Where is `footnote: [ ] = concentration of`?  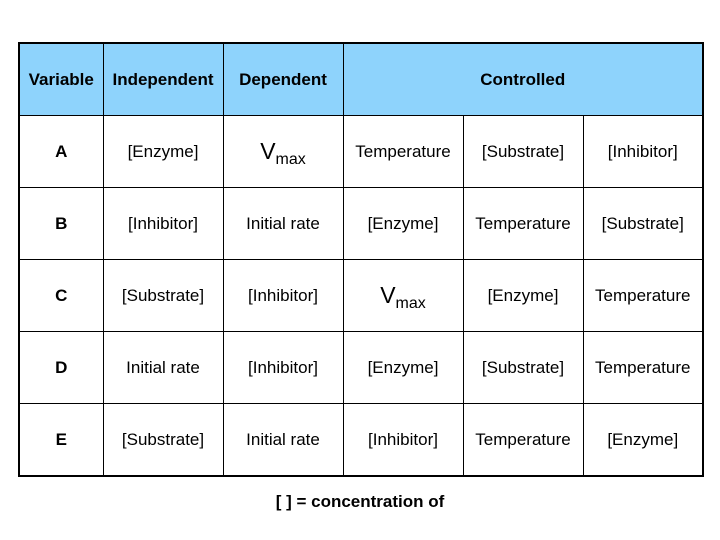
footnote: [ ] = concentration of is located at coordinates (360, 501).